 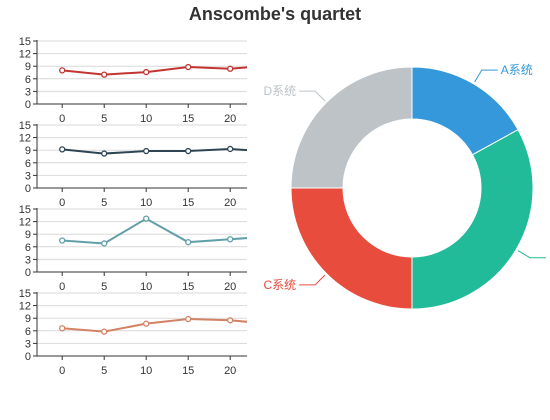 I want to click on slice-label: D系统, so click(x=279, y=91).